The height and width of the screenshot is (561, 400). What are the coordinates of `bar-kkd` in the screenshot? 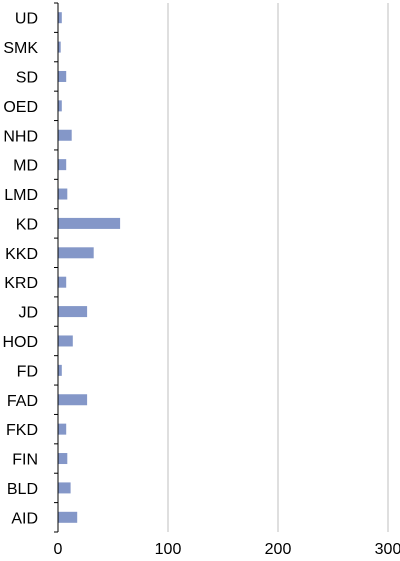 It's located at (76, 253).